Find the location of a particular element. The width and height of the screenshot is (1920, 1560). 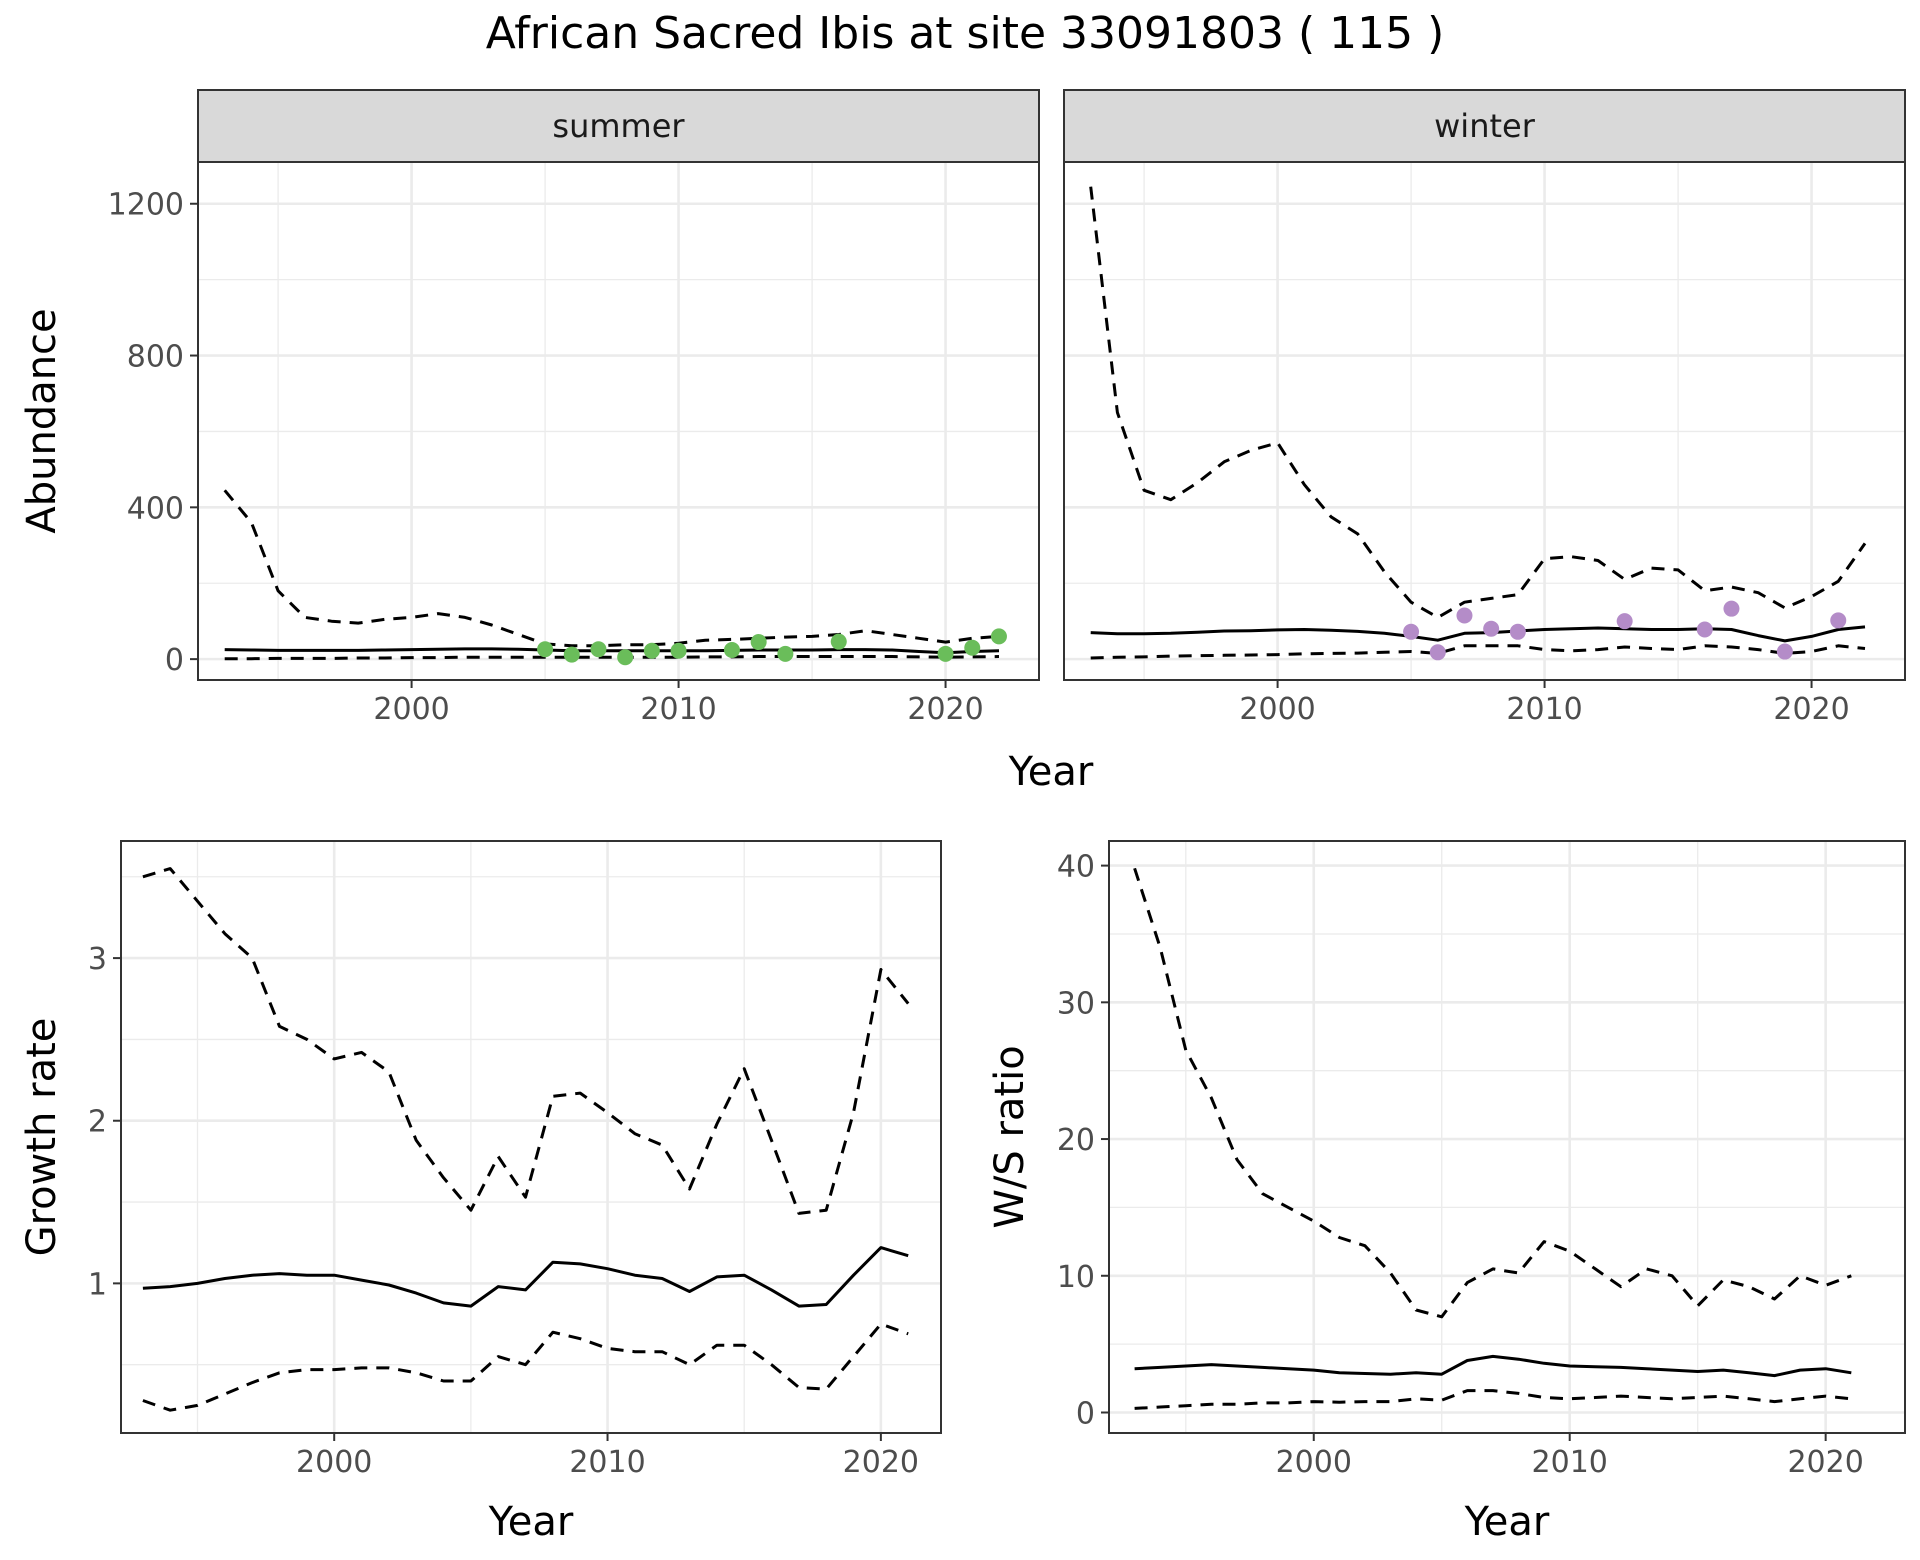

y-tick-label: 1 is located at coordinates (97, 1284).